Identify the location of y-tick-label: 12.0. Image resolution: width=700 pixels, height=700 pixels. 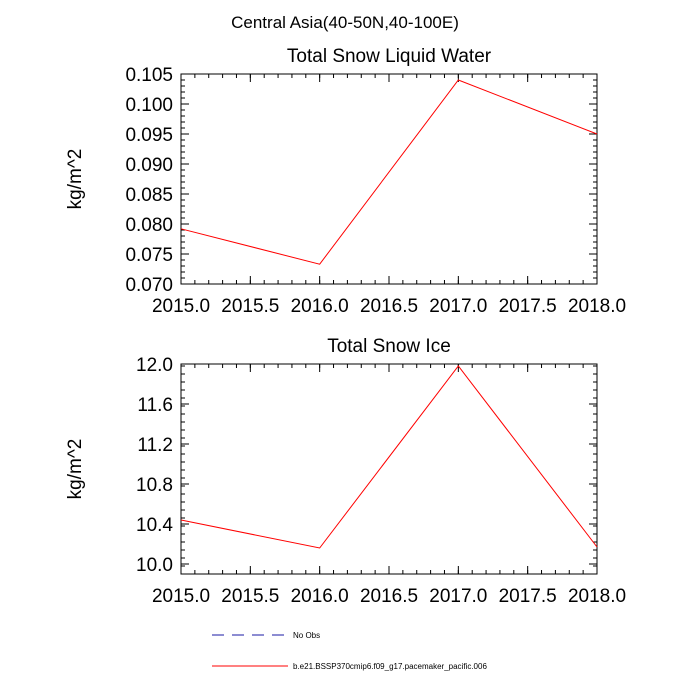
(154, 365).